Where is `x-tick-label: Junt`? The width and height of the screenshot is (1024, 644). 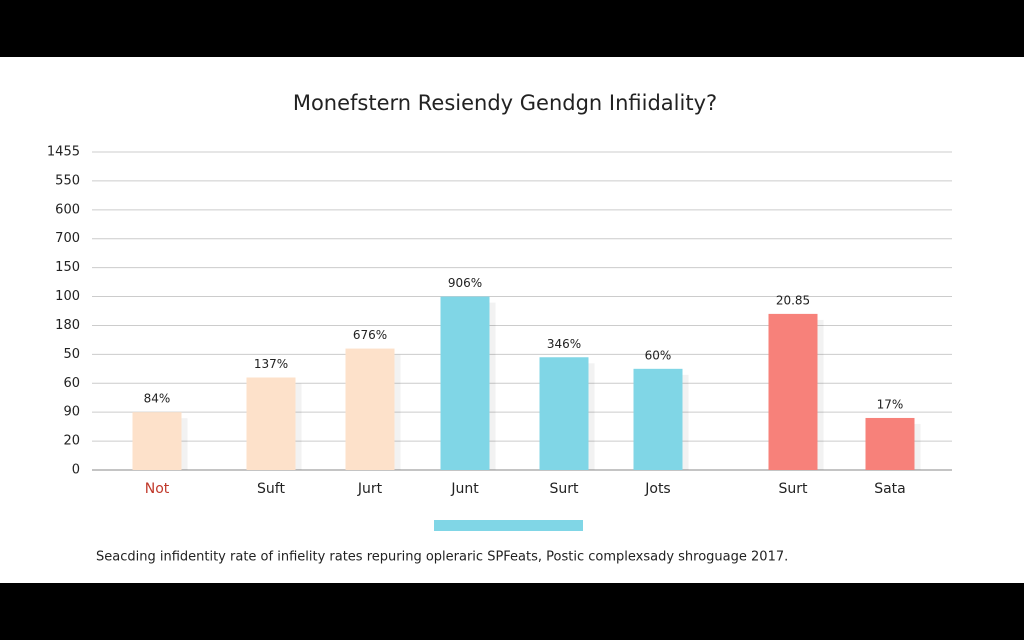
x-tick-label: Junt is located at coordinates (464, 489).